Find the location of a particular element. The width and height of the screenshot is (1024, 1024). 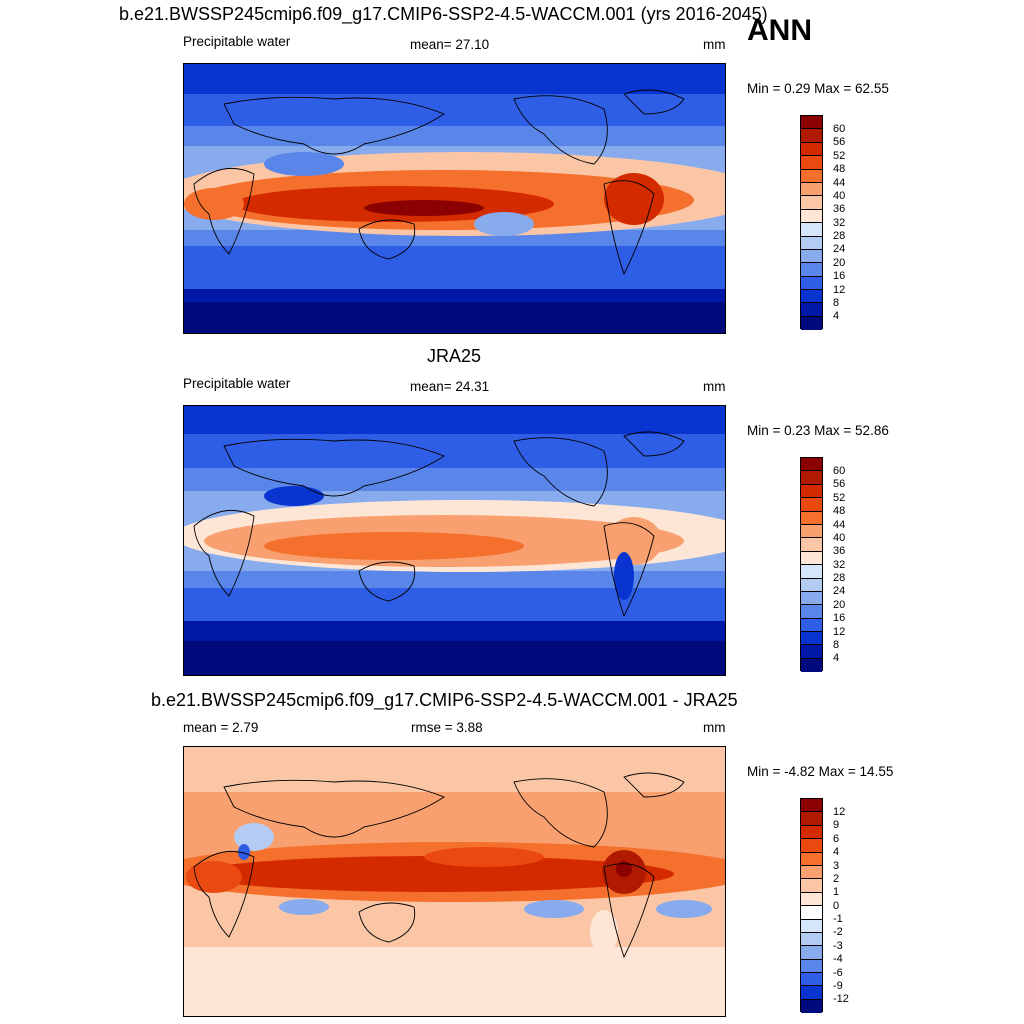

colorbar-tick: 4 is located at coordinates (836, 658).